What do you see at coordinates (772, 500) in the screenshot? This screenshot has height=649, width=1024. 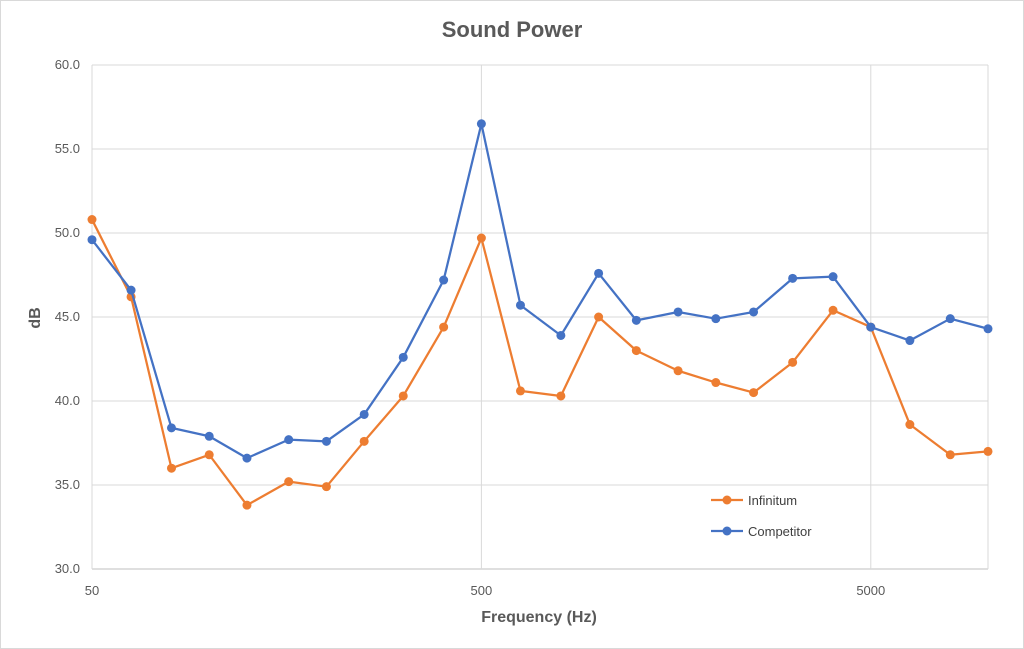 I see `legend-label: Infinitum` at bounding box center [772, 500].